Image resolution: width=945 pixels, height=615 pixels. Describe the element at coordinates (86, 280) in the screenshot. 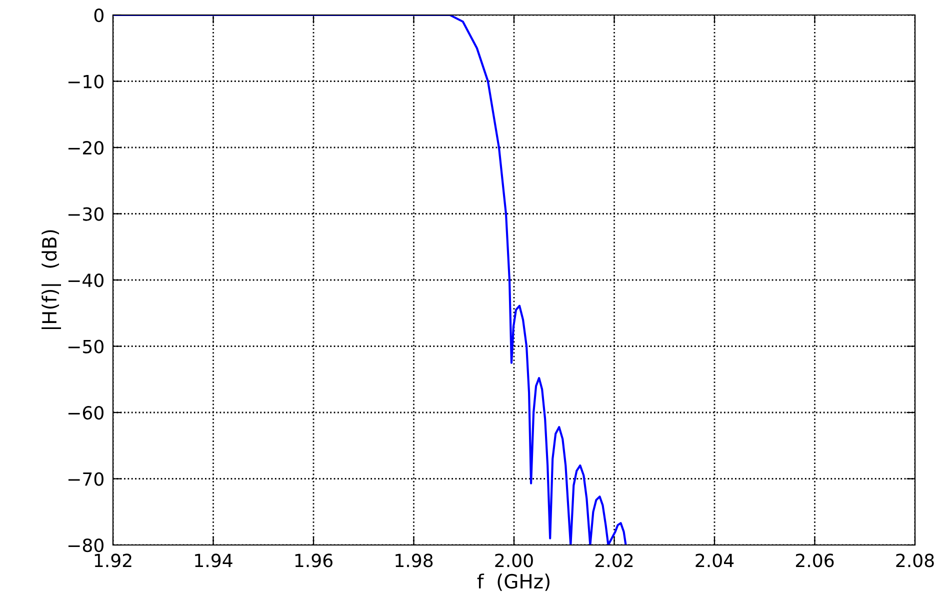

I see `y-tick-label: −40` at that location.